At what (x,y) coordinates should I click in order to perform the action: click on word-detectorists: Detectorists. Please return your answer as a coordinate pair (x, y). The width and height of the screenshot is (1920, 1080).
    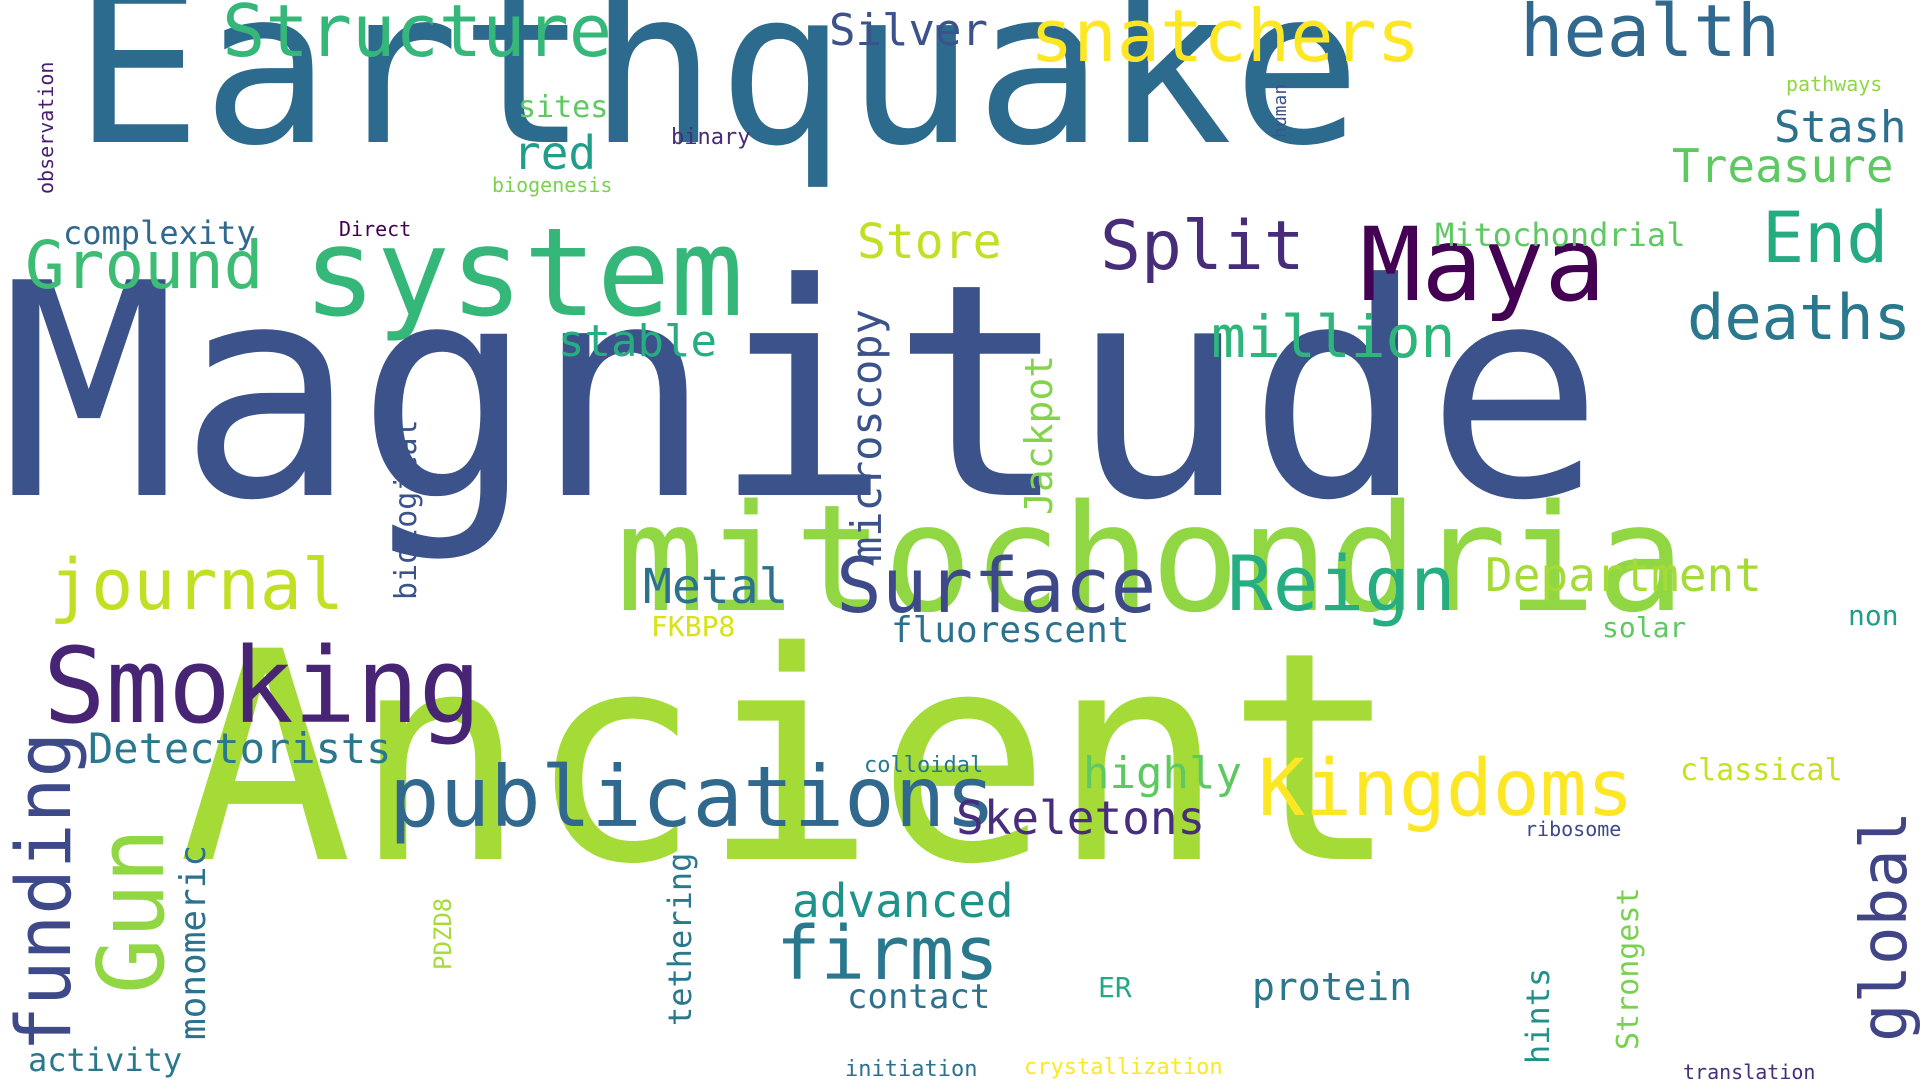
    Looking at the image, I should click on (240, 748).